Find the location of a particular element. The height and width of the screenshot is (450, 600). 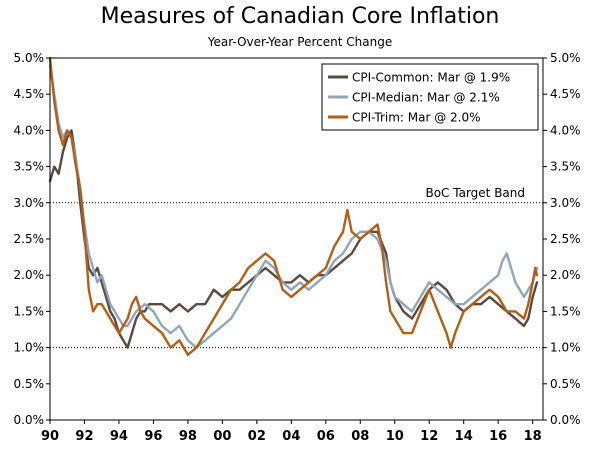

x-tick-label: 02 is located at coordinates (257, 436).